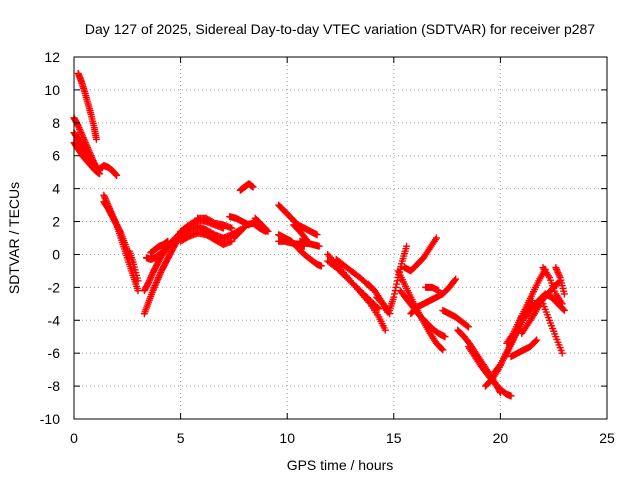 The height and width of the screenshot is (480, 640). I want to click on y-tick-label: 12, so click(52, 57).